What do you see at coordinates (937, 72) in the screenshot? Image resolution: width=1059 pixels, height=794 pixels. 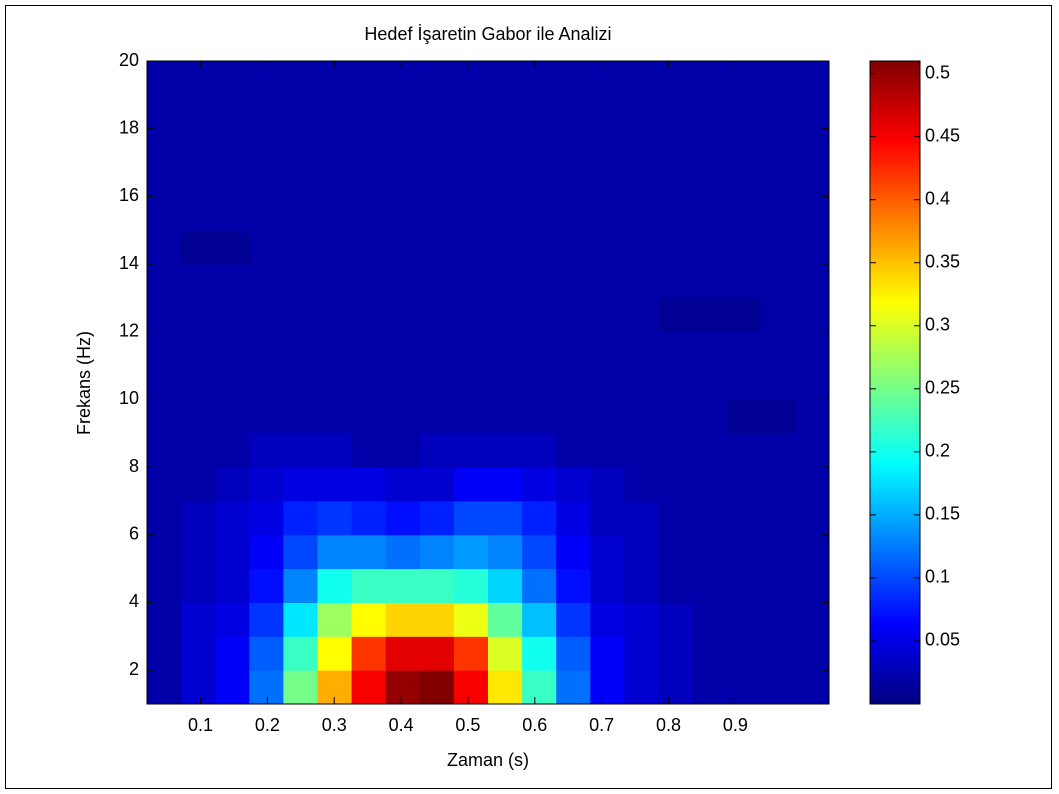 I see `colorbar-tick-label: 0.5` at bounding box center [937, 72].